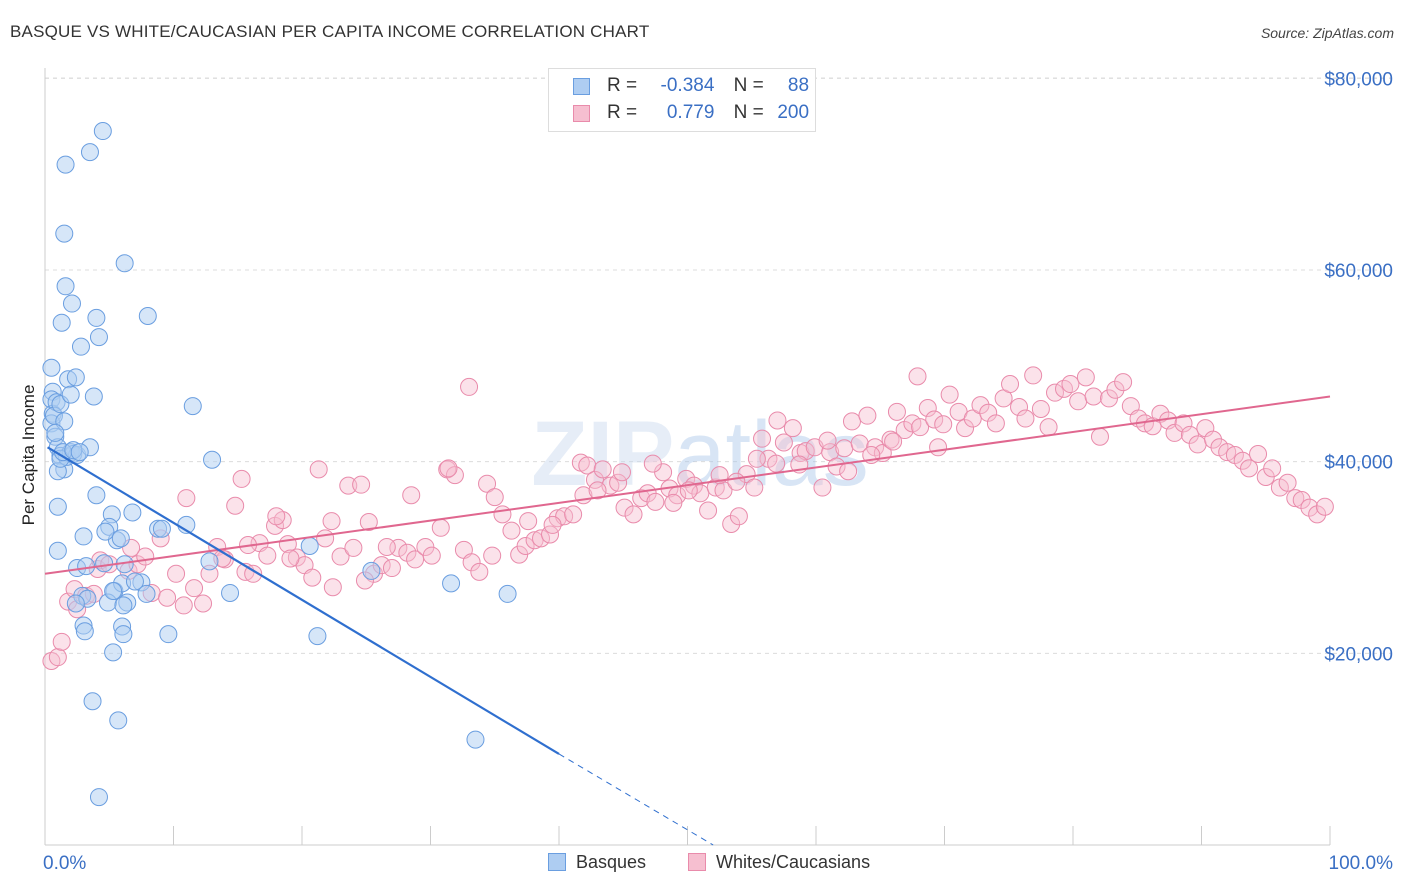  Describe the element at coordinates (798, 85) in the screenshot. I see `n-value: 88` at that location.